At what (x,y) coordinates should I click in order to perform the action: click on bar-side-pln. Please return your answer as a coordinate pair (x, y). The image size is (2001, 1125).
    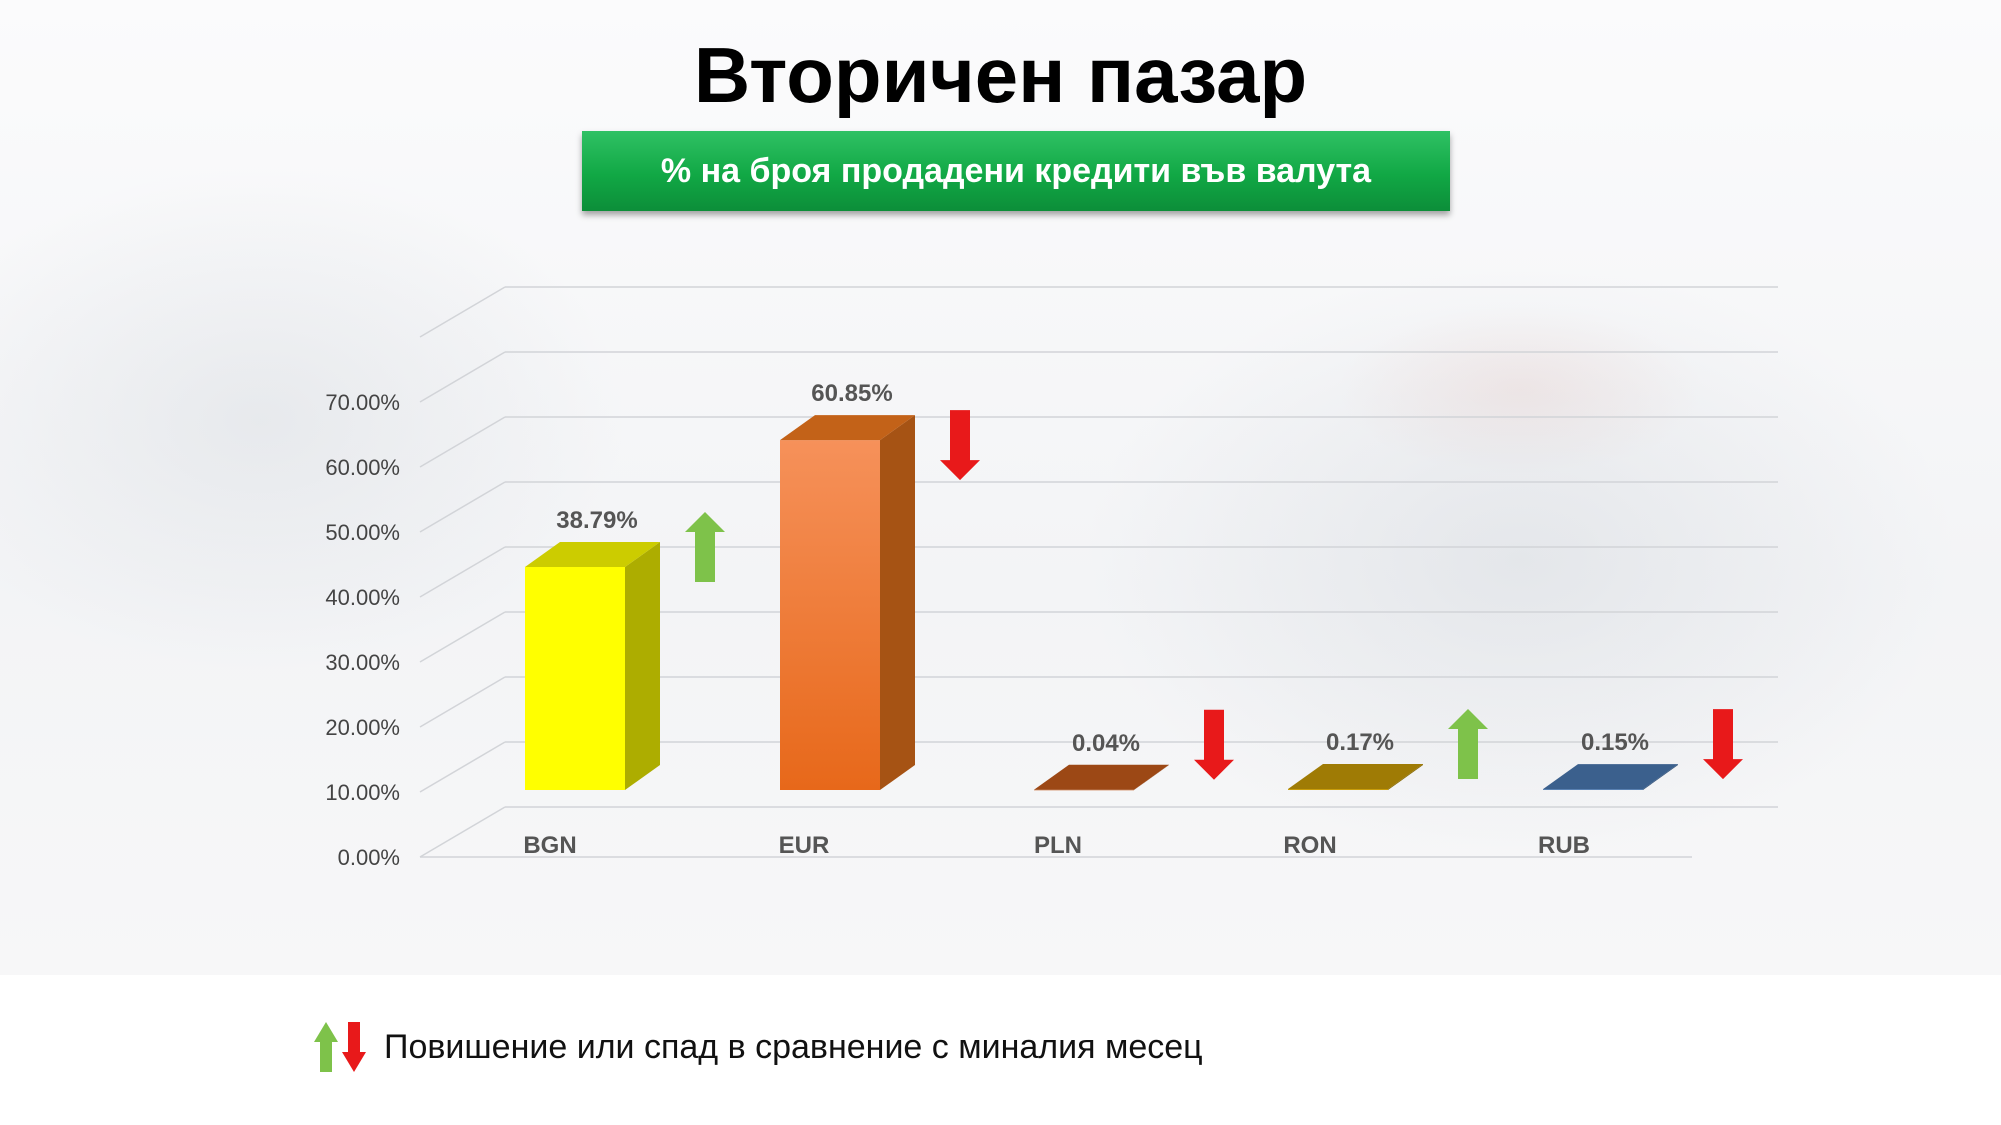
    Looking at the image, I should click on (1151, 777).